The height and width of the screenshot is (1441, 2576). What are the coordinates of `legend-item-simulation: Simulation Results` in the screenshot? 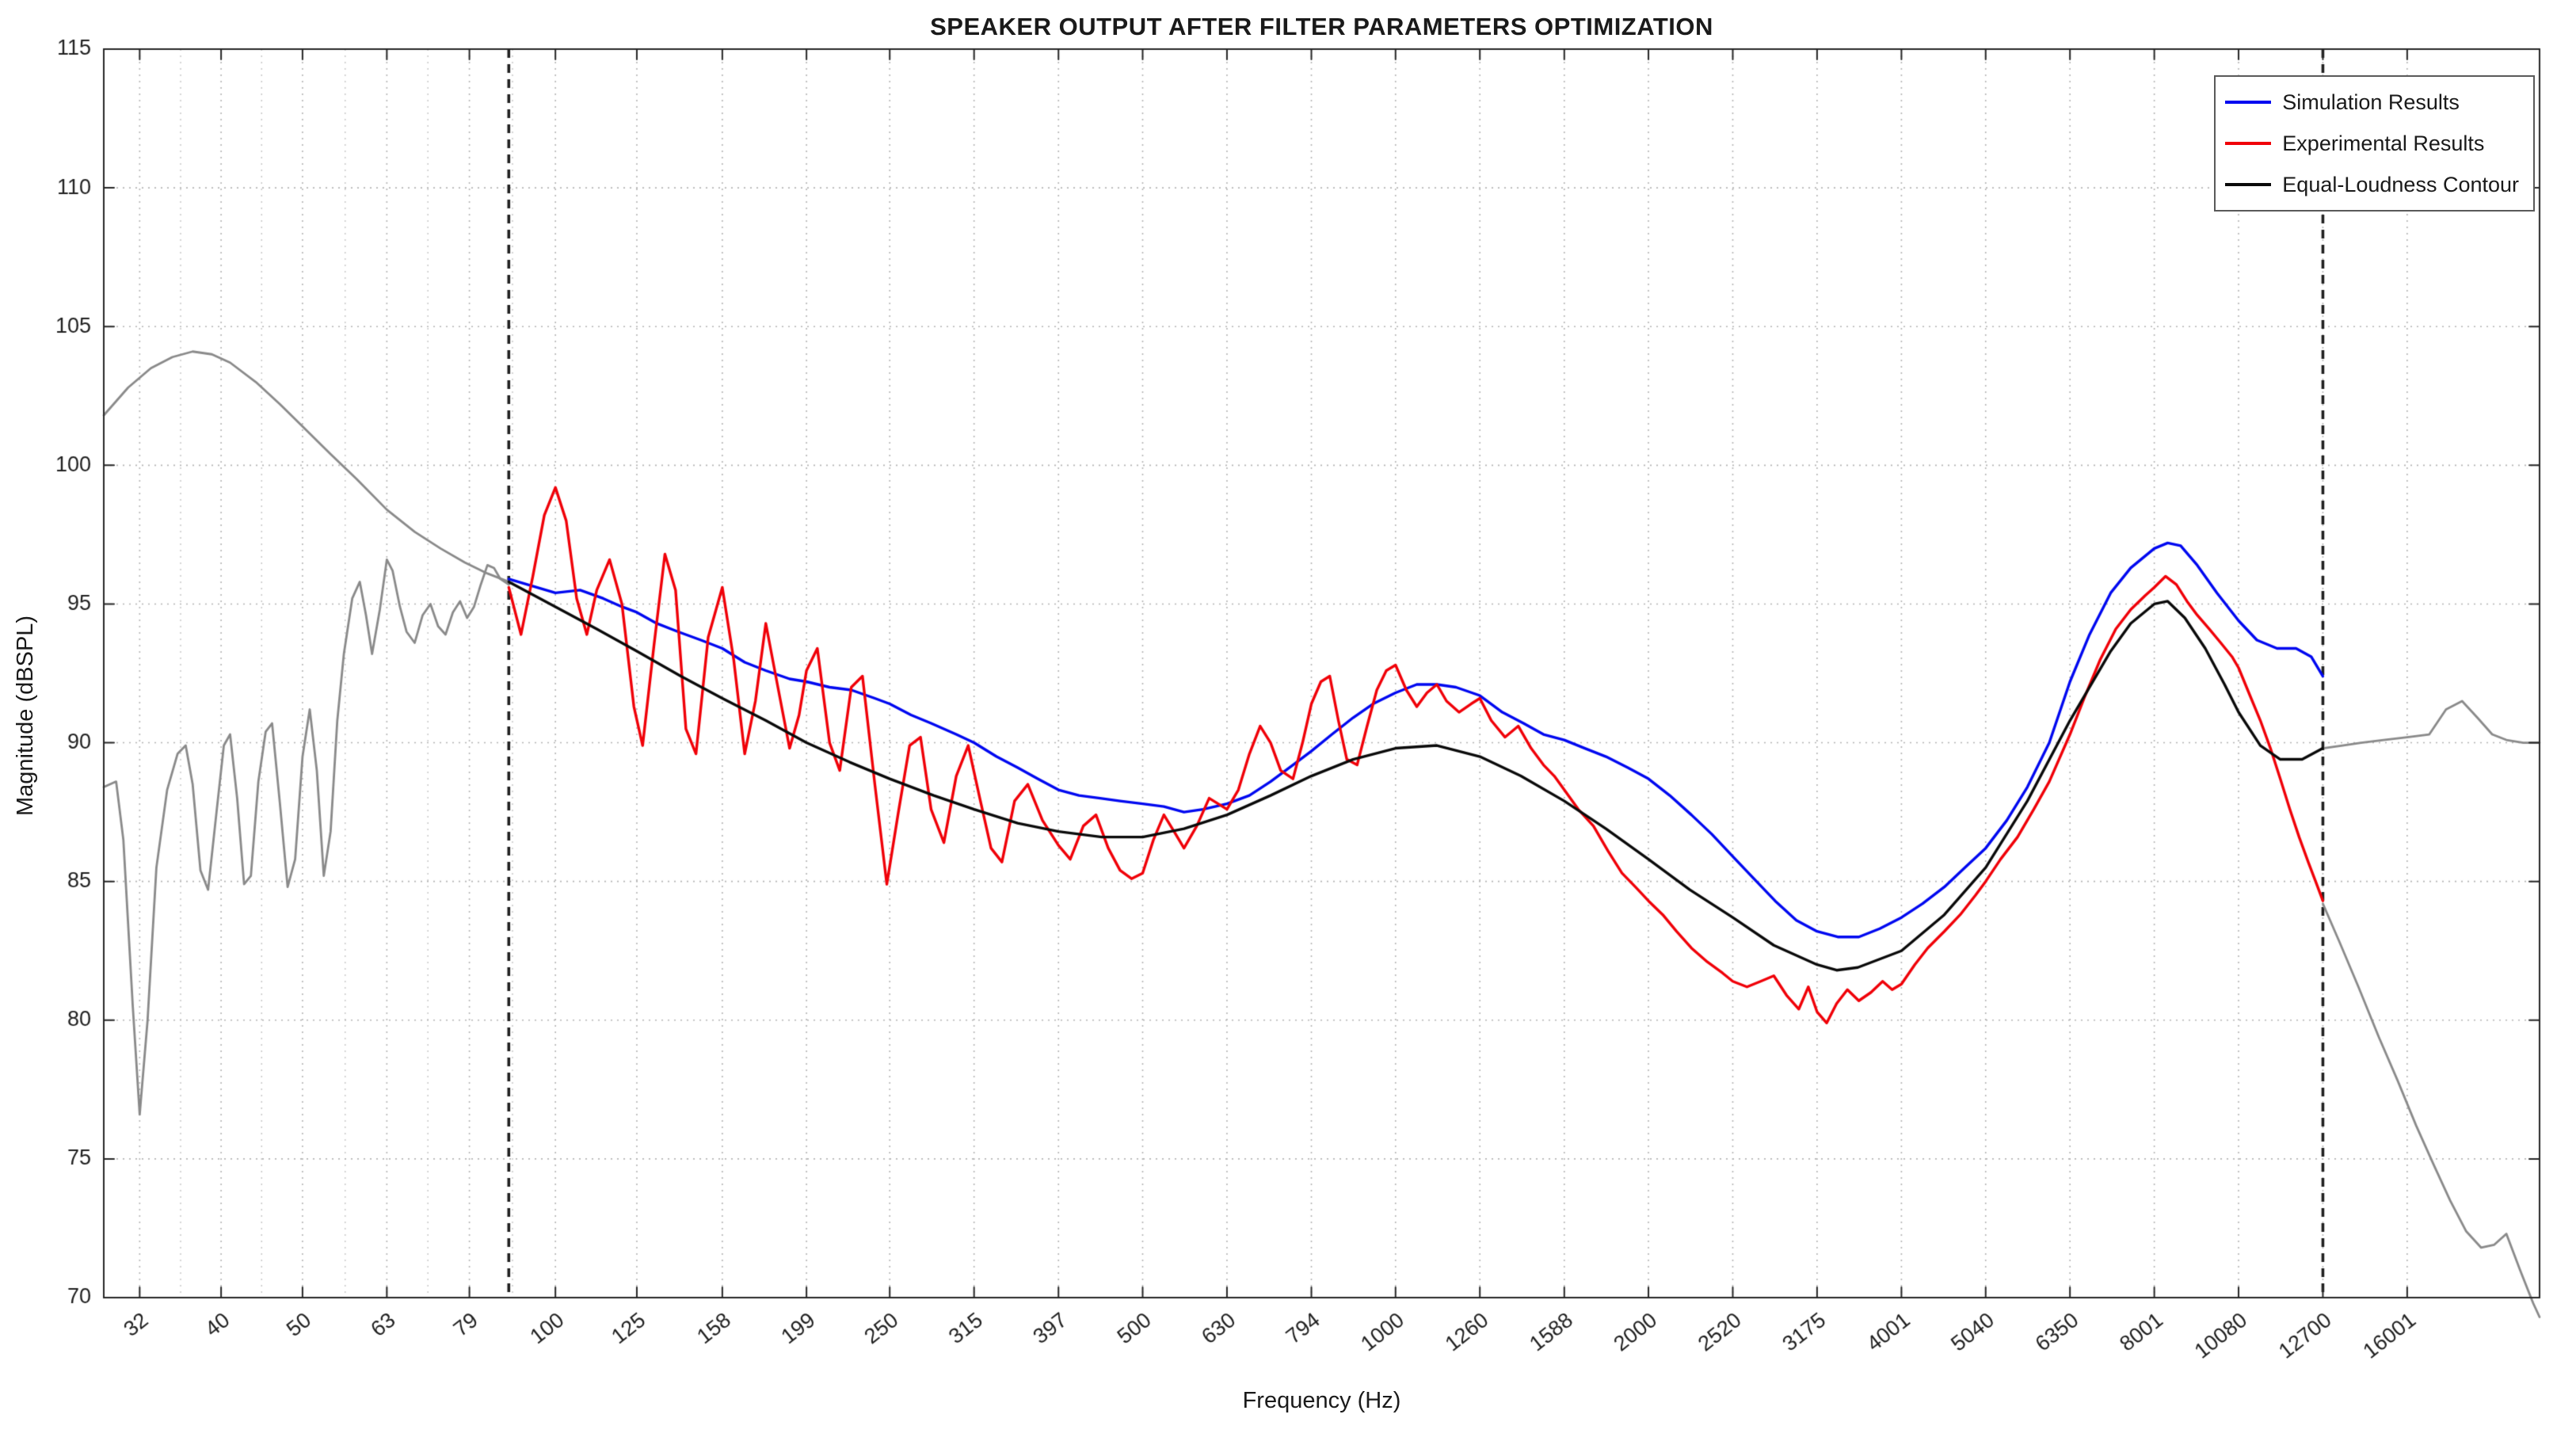 It's located at (2372, 102).